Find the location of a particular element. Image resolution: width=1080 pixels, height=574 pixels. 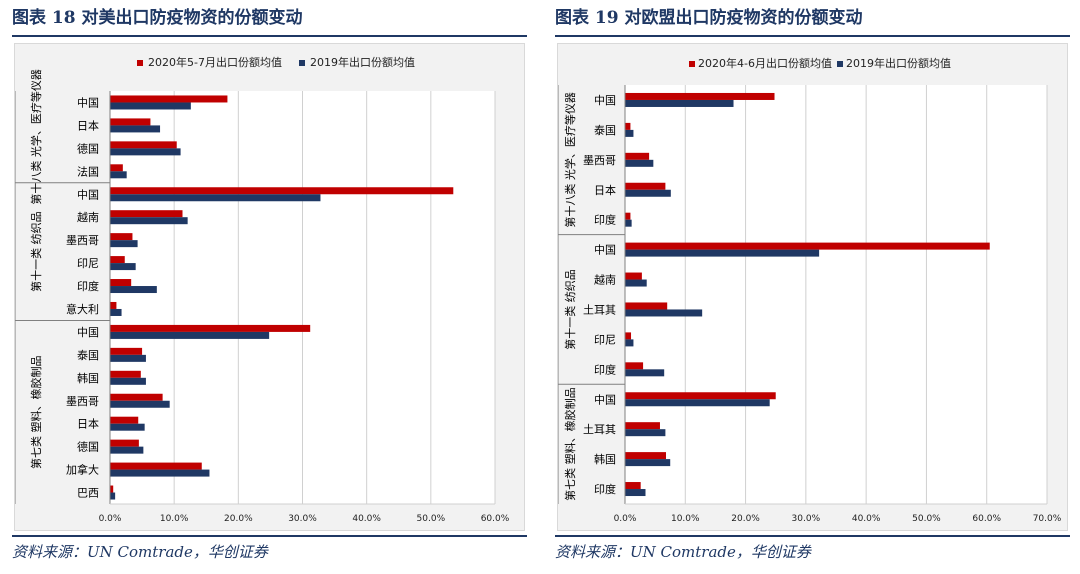

group-label: 第十八类 光学、医疗等仪器 is located at coordinates (570, 160).